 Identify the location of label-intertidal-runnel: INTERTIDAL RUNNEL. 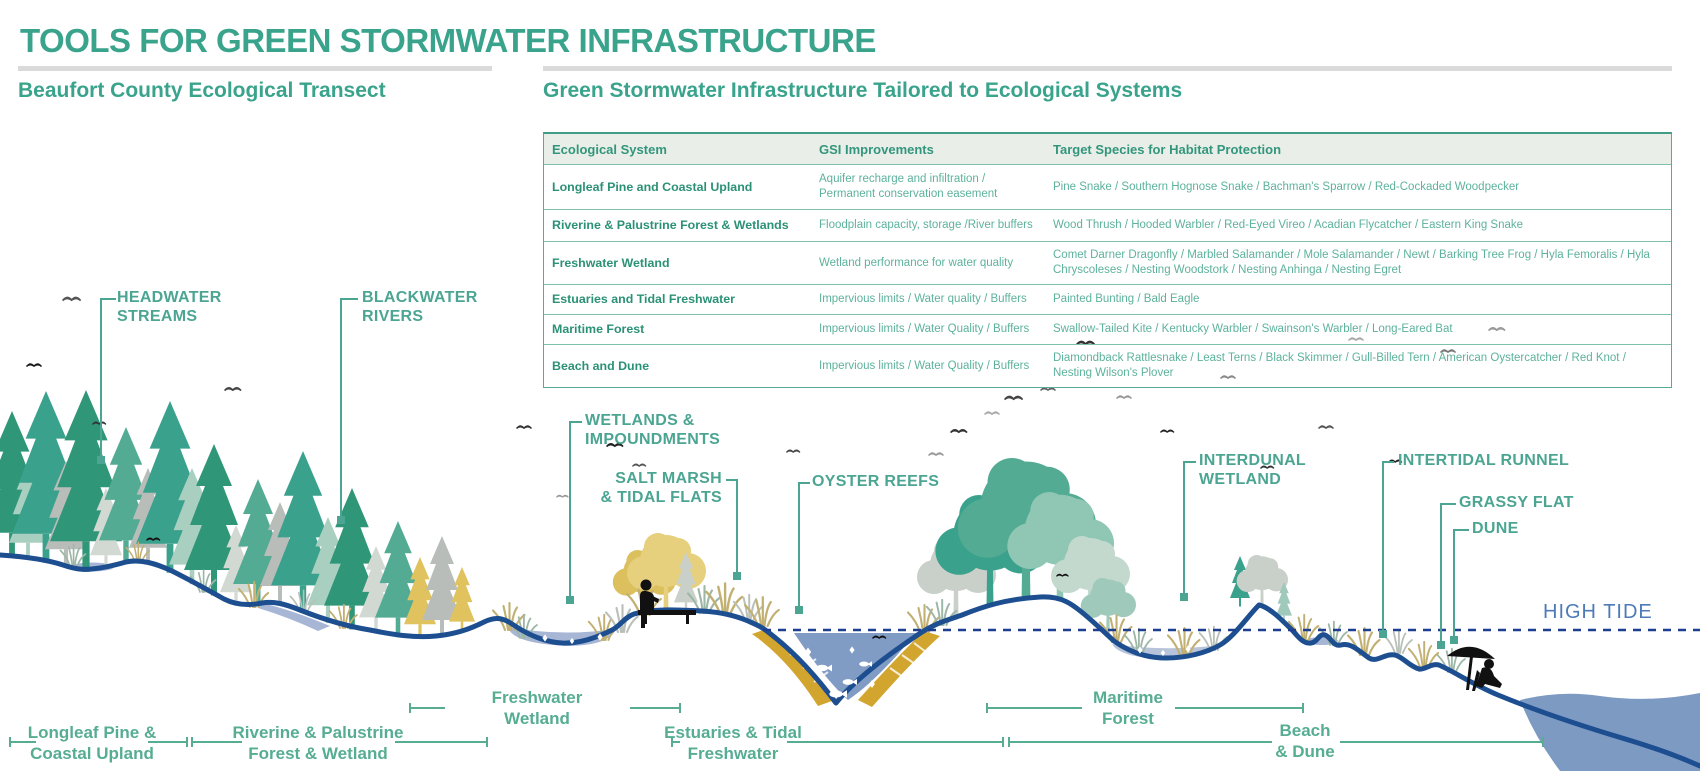
(1484, 460).